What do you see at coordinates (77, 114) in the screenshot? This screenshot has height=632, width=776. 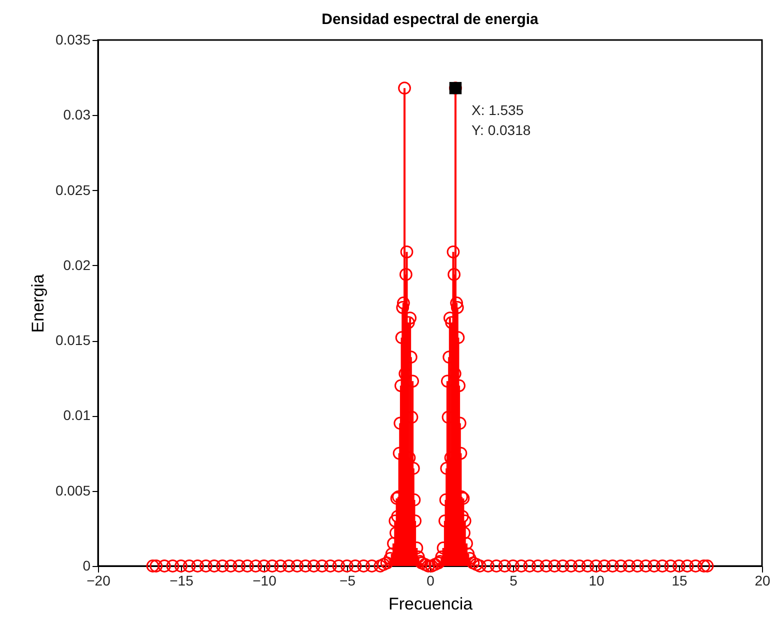 I see `y-tick-label: 0.03` at bounding box center [77, 114].